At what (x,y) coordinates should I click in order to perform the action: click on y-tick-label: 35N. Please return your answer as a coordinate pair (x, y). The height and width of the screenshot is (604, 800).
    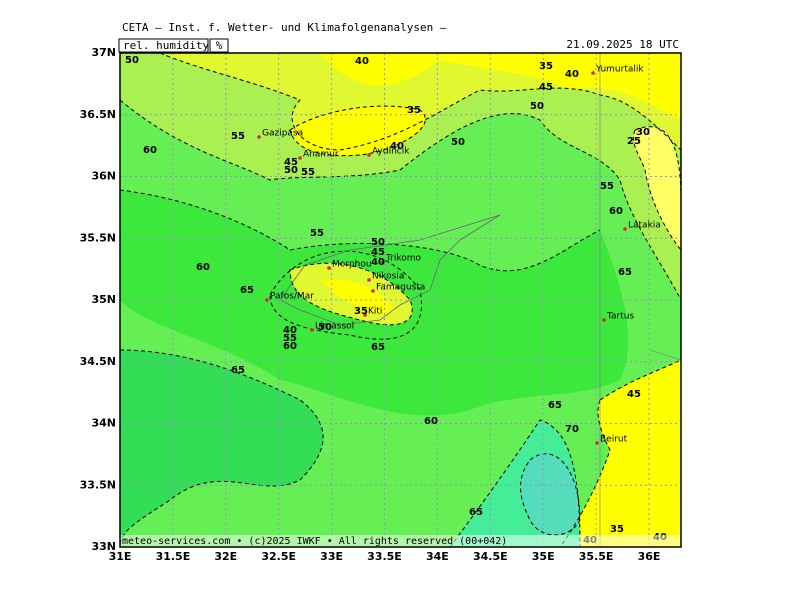
    Looking at the image, I should click on (103, 299).